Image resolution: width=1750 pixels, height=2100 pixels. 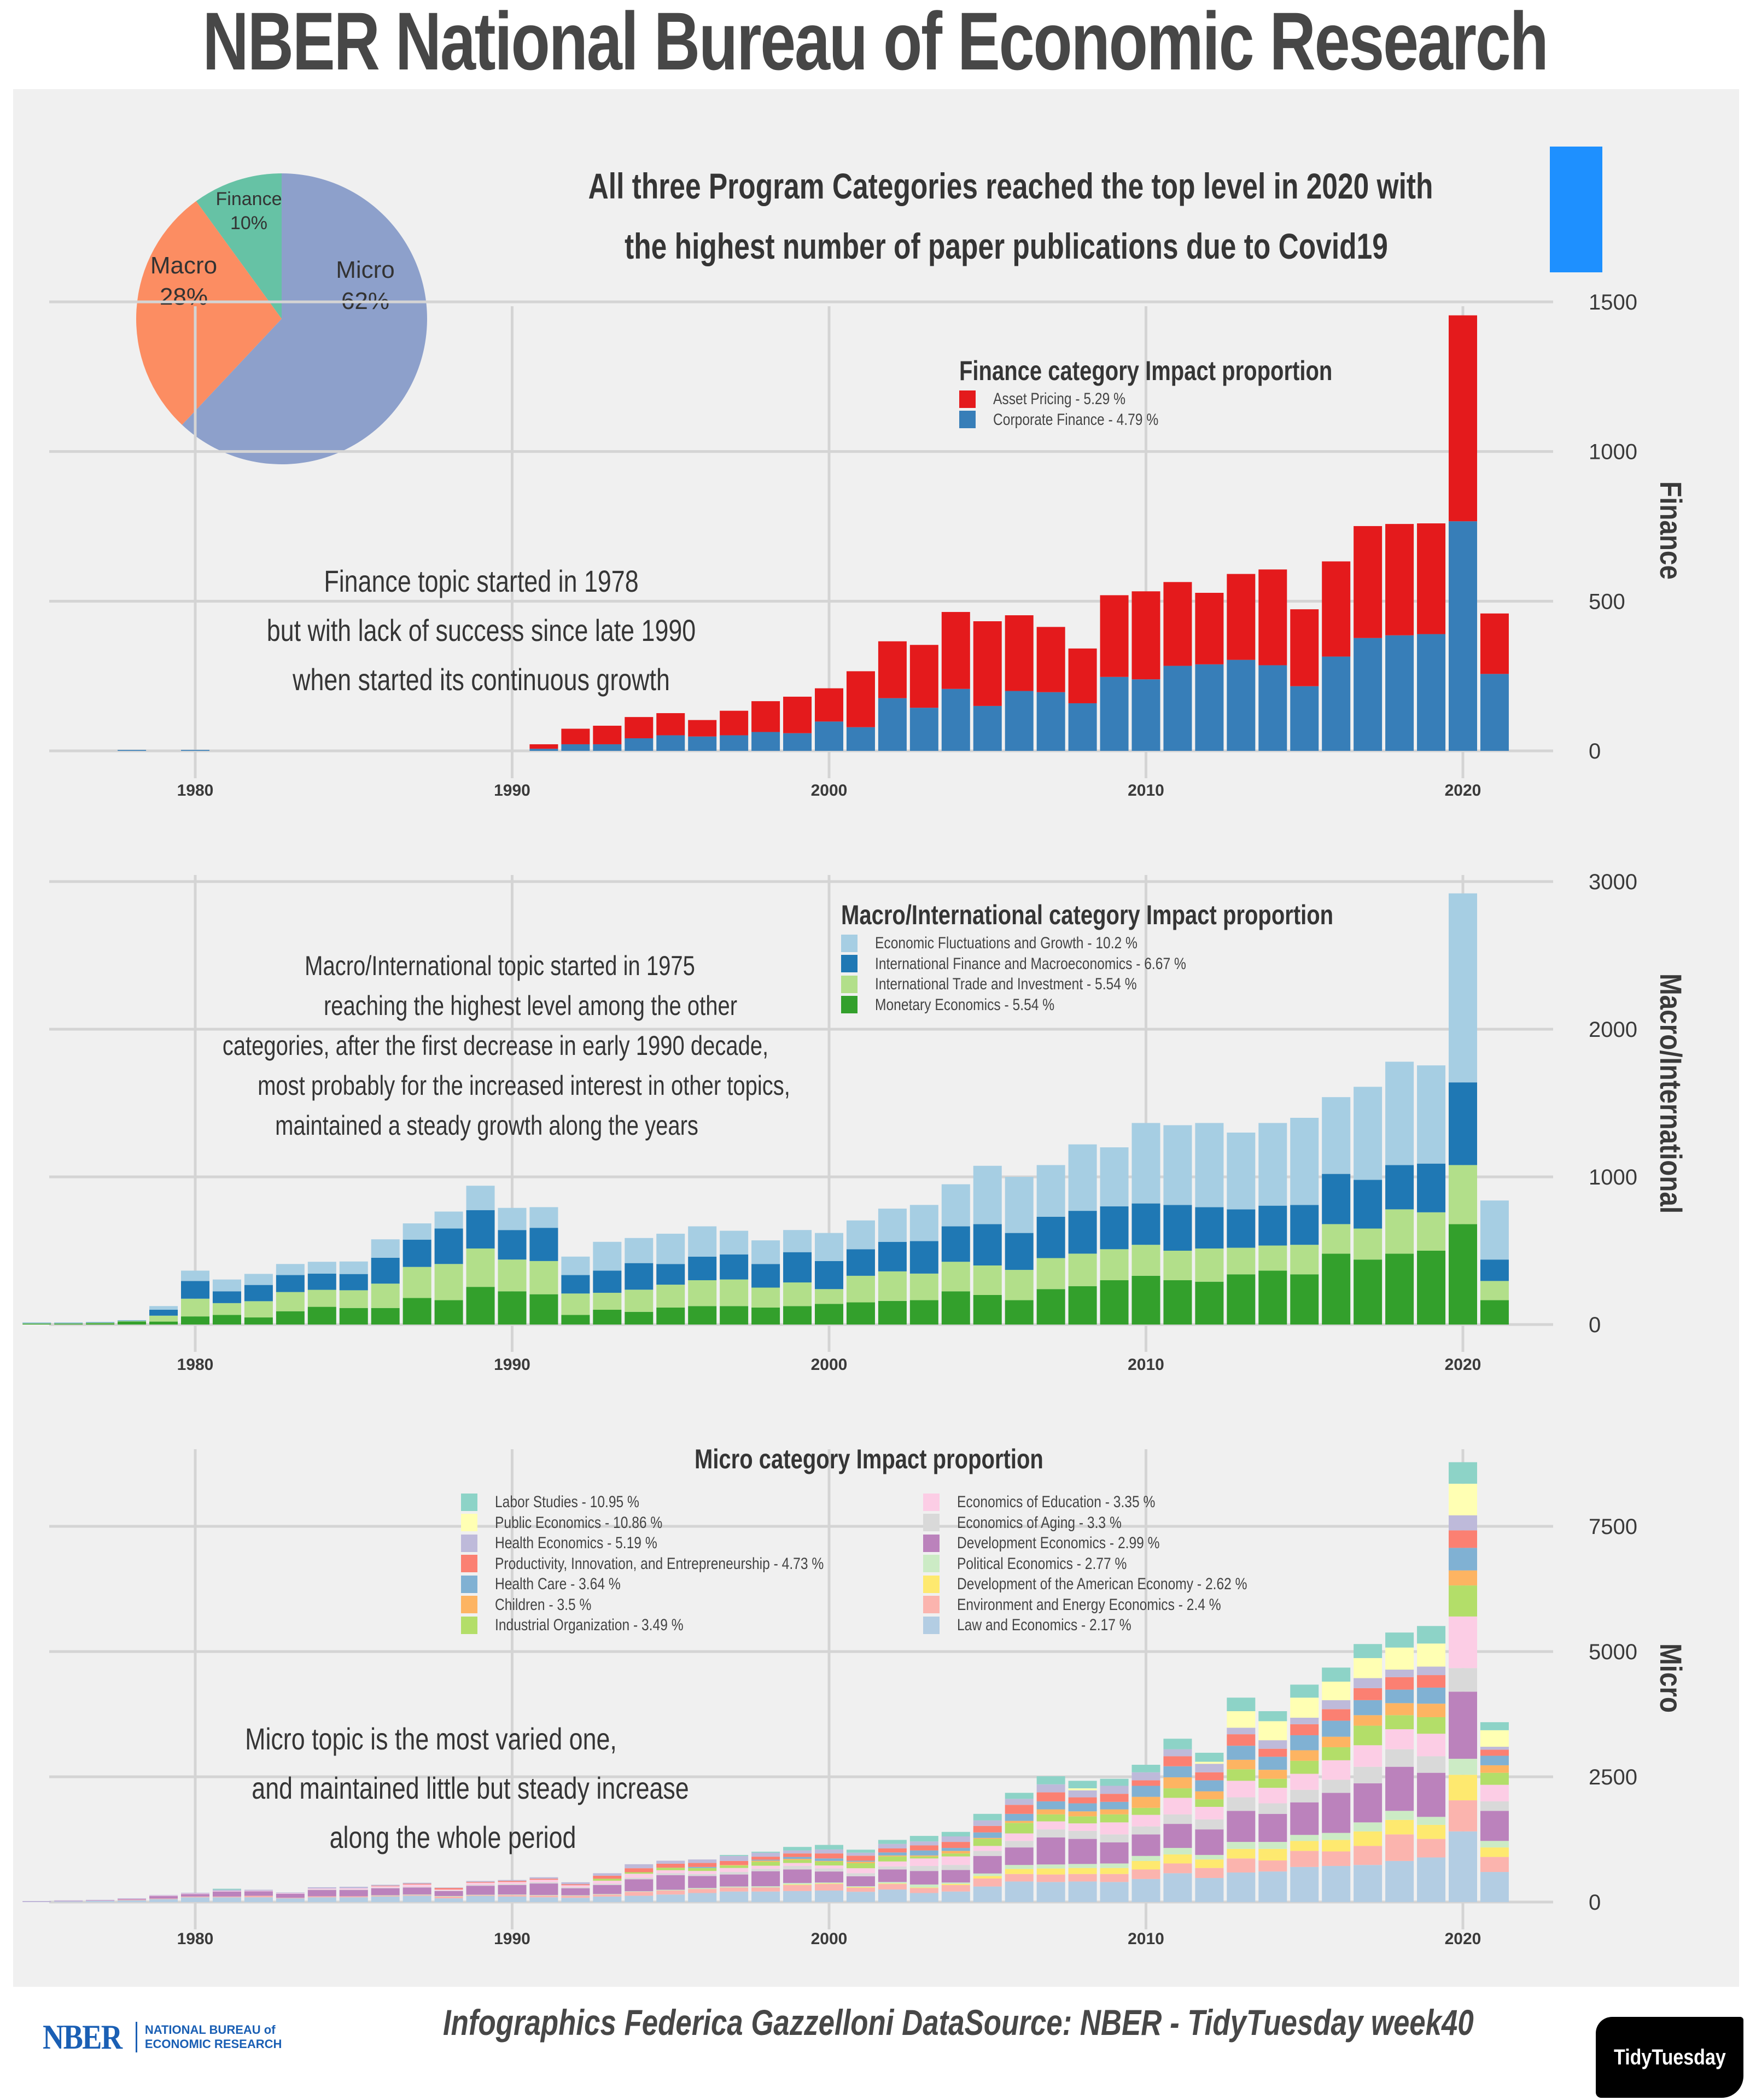 What do you see at coordinates (1613, 882) in the screenshot?
I see `y-tick-label: 3000` at bounding box center [1613, 882].